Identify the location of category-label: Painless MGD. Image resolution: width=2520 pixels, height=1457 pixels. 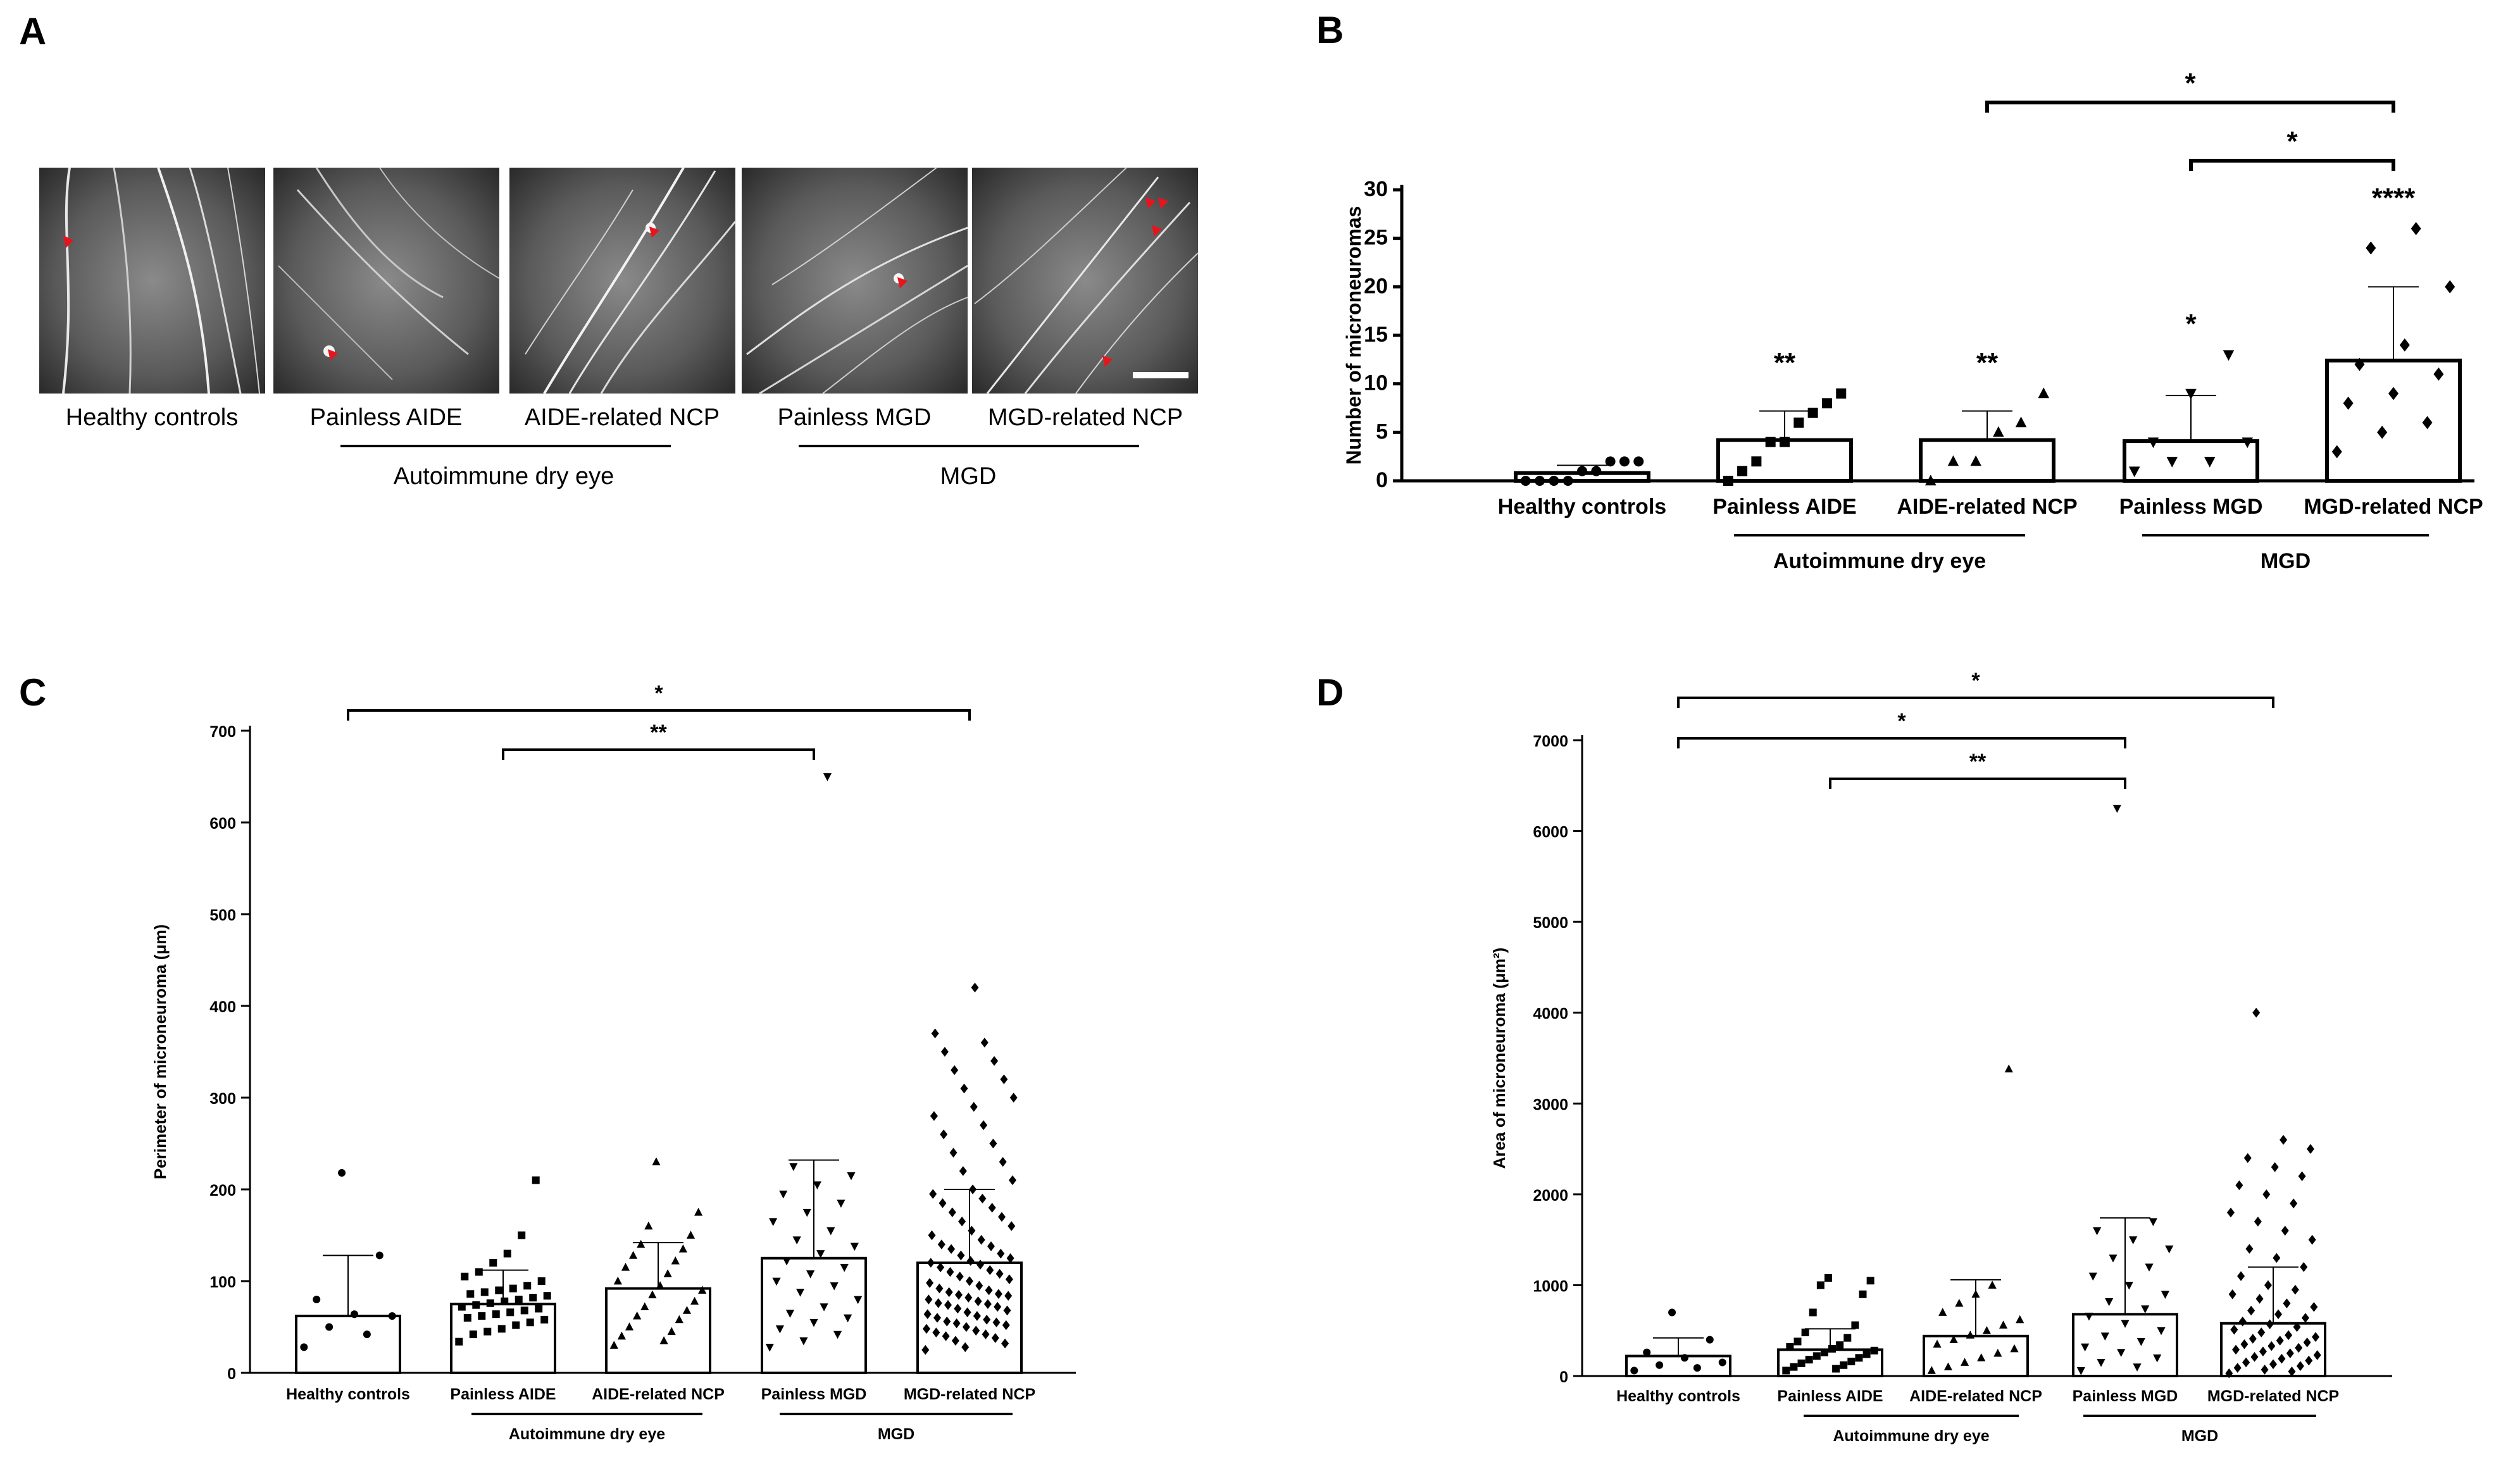
(2125, 1396).